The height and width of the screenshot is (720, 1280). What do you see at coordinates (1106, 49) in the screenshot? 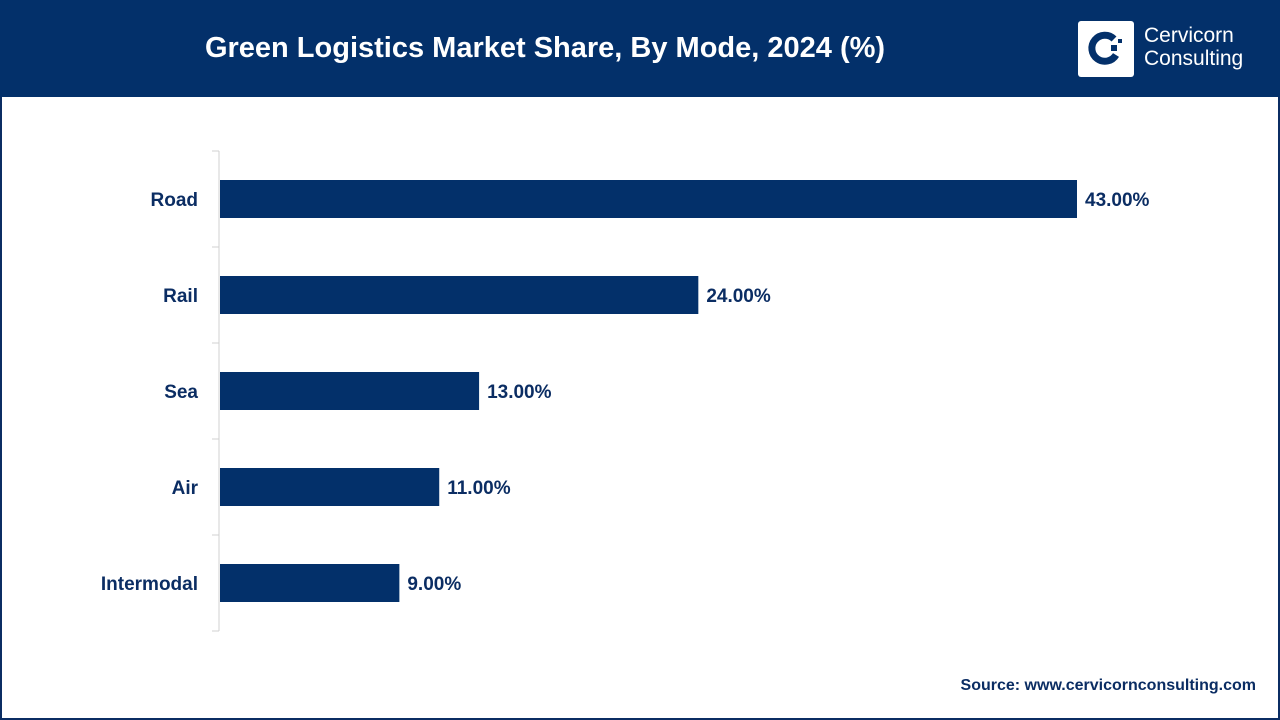
I see `logo-icon` at bounding box center [1106, 49].